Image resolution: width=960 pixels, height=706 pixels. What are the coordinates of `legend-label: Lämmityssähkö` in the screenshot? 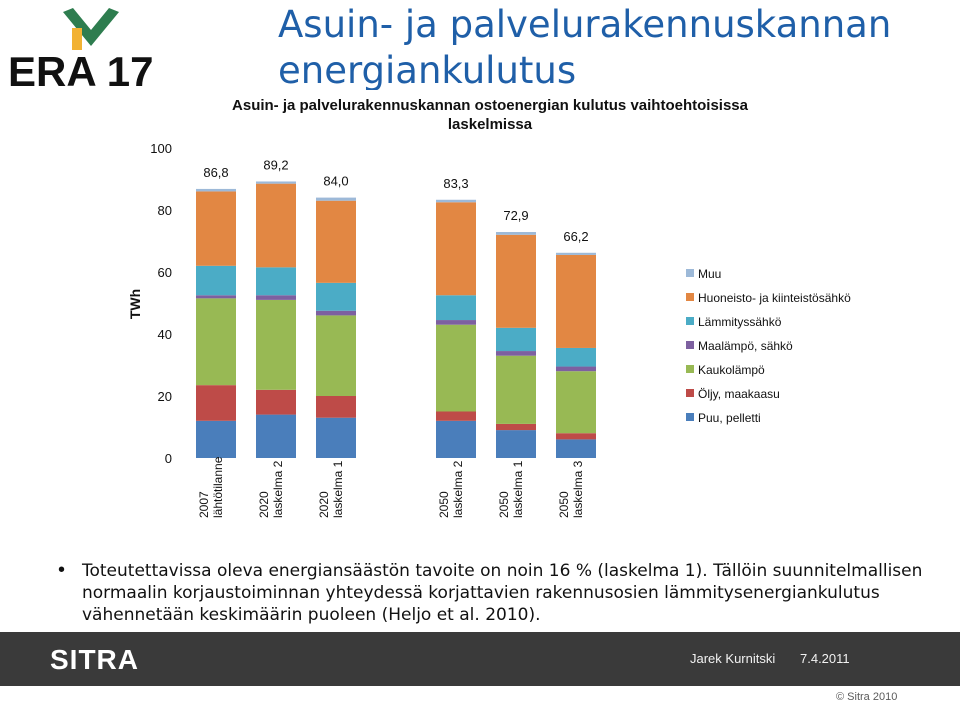 It's located at (740, 322).